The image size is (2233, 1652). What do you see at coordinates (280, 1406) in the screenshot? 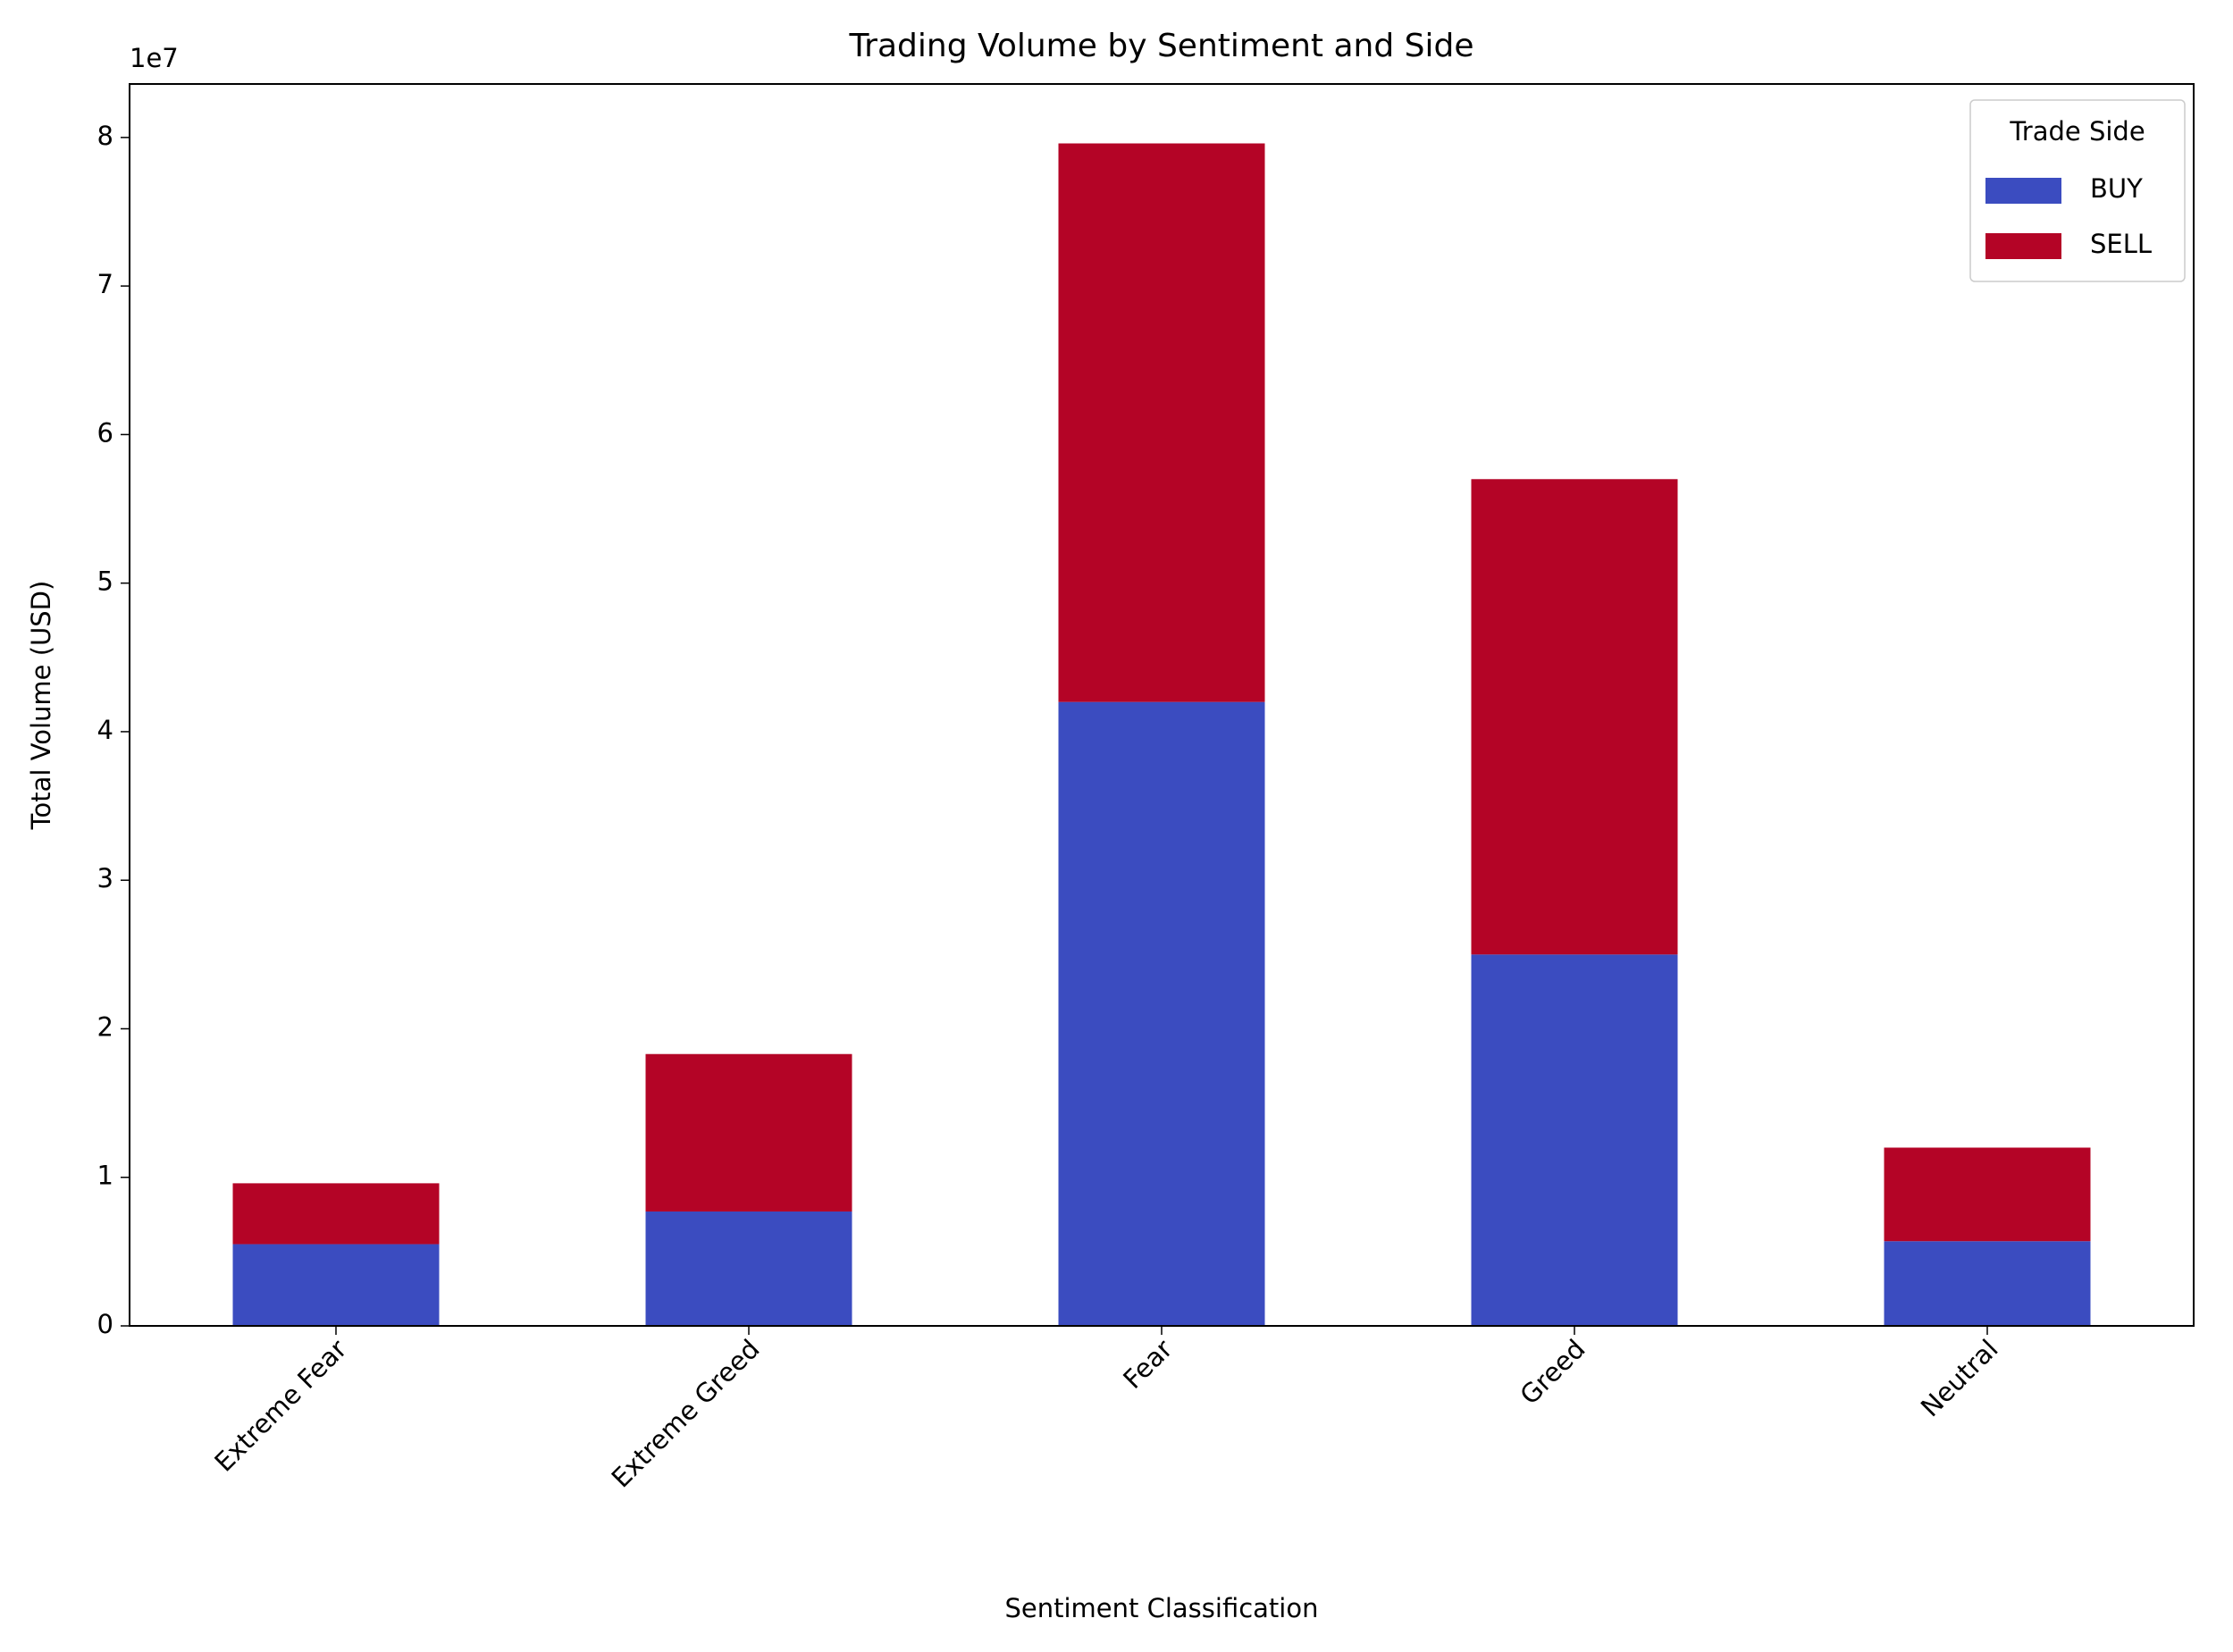
I see `x-tick-label: Extreme Fear` at bounding box center [280, 1406].